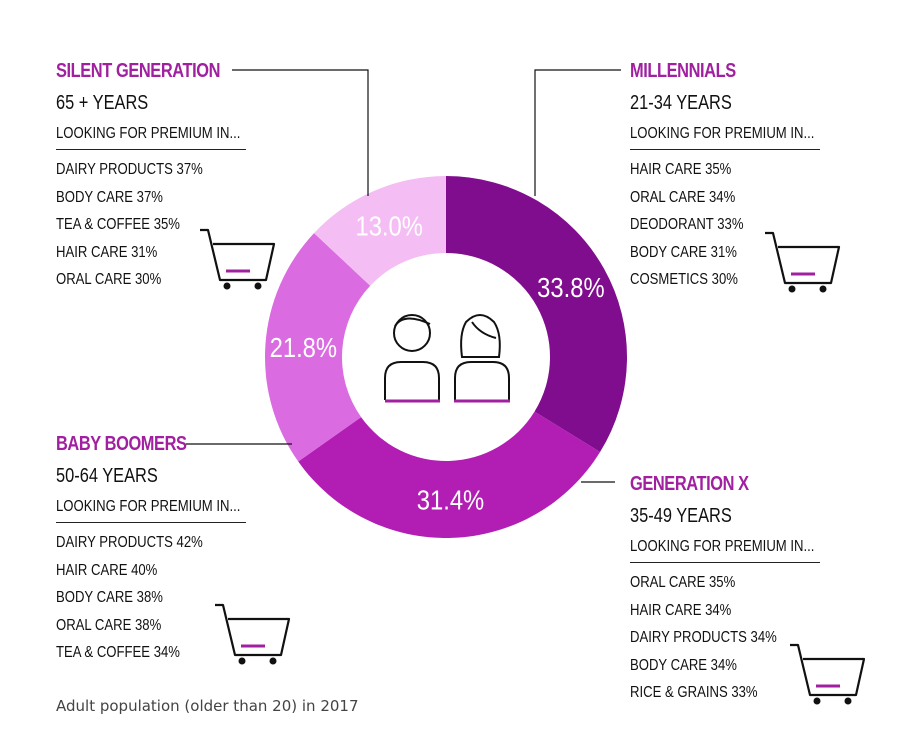 This screenshot has width=923, height=730. What do you see at coordinates (118, 224) in the screenshot?
I see `list-item: TEA & COFFEE 35%` at bounding box center [118, 224].